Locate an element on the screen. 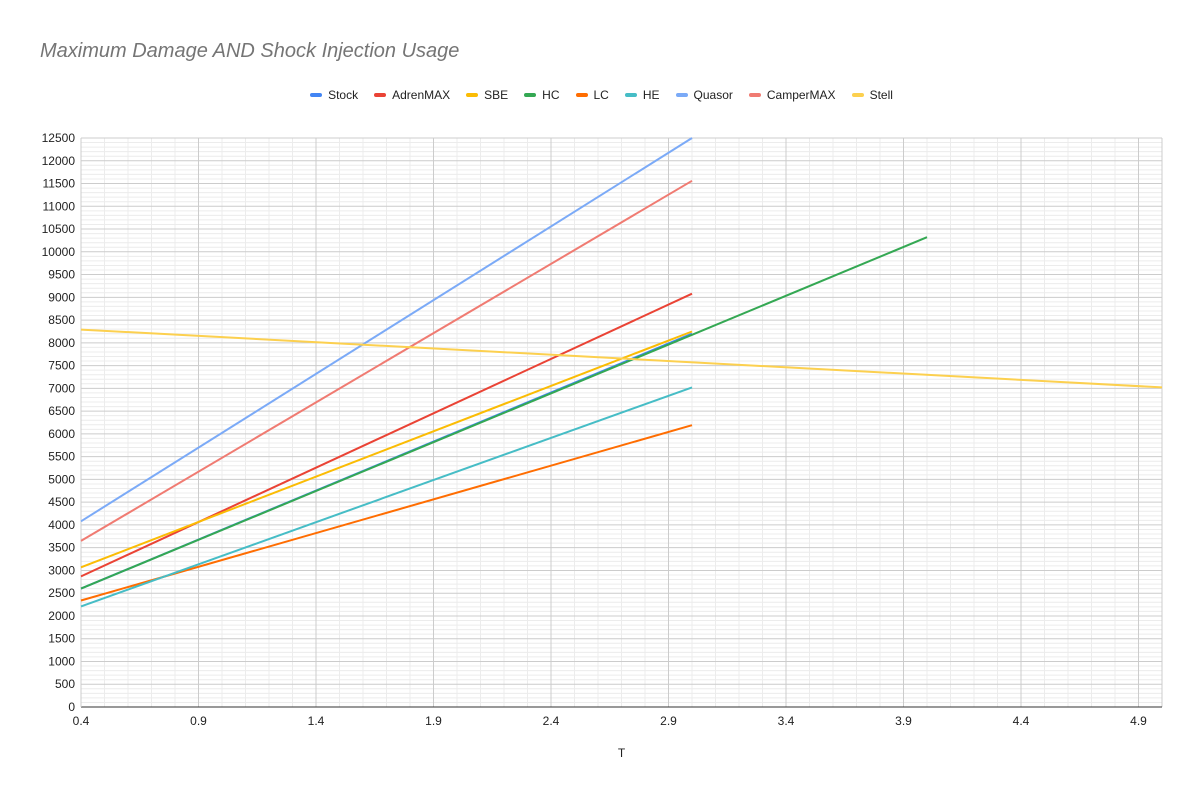 Image resolution: width=1203 pixels, height=800 pixels. y-tick-label: 8500 is located at coordinates (61, 320).